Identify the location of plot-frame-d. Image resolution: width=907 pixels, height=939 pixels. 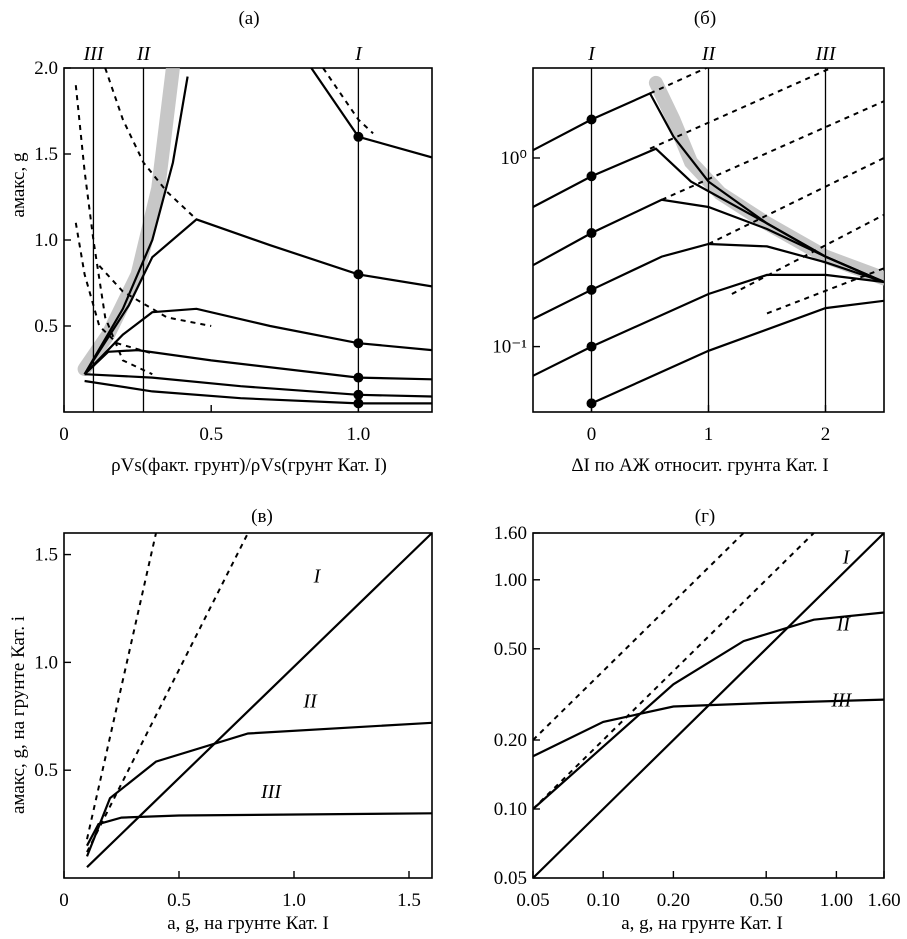
(708, 705).